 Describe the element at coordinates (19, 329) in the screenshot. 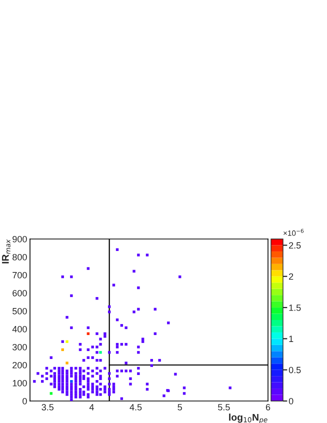

I see `y-tick-label: 400` at that location.